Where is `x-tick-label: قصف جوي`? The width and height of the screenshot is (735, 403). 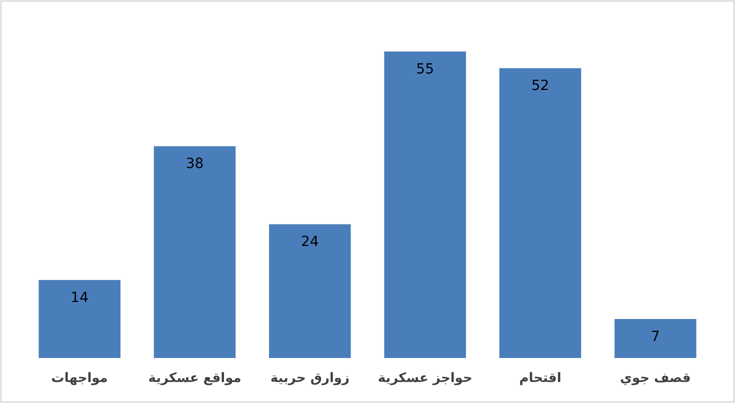
x-tick-label: قصف جوي is located at coordinates (655, 378).